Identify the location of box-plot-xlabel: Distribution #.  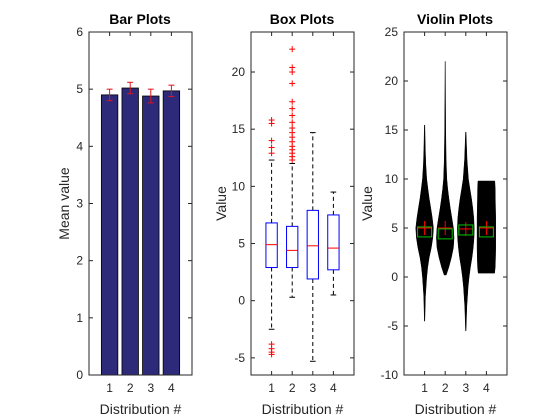
(303, 409).